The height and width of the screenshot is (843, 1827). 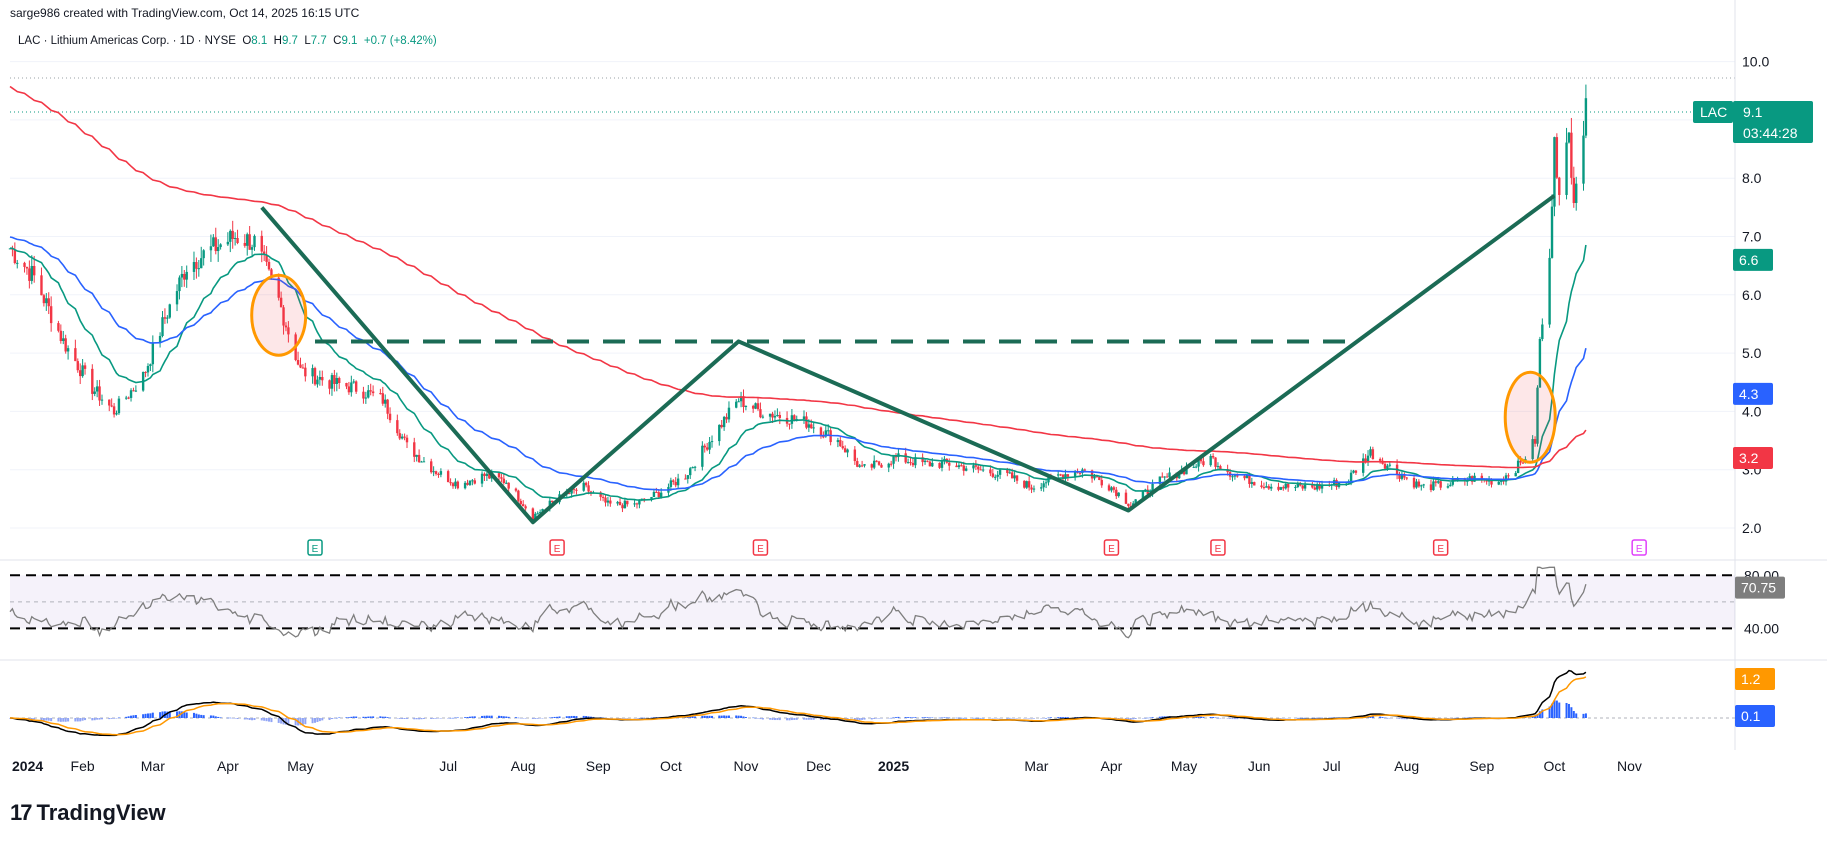 What do you see at coordinates (127, 41) in the screenshot?
I see `symbol-title: LAC · Lithium Americas Corp. · 1D · NYSE` at bounding box center [127, 41].